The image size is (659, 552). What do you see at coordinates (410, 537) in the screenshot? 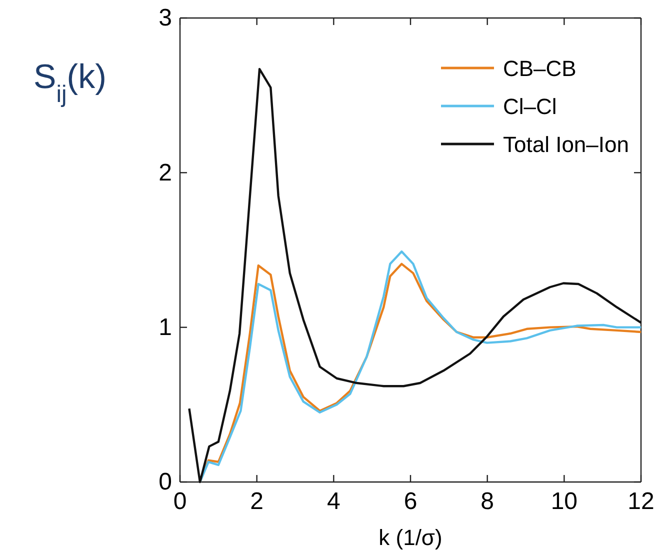
I see `x-axis-title: k (1/σ)` at bounding box center [410, 537].